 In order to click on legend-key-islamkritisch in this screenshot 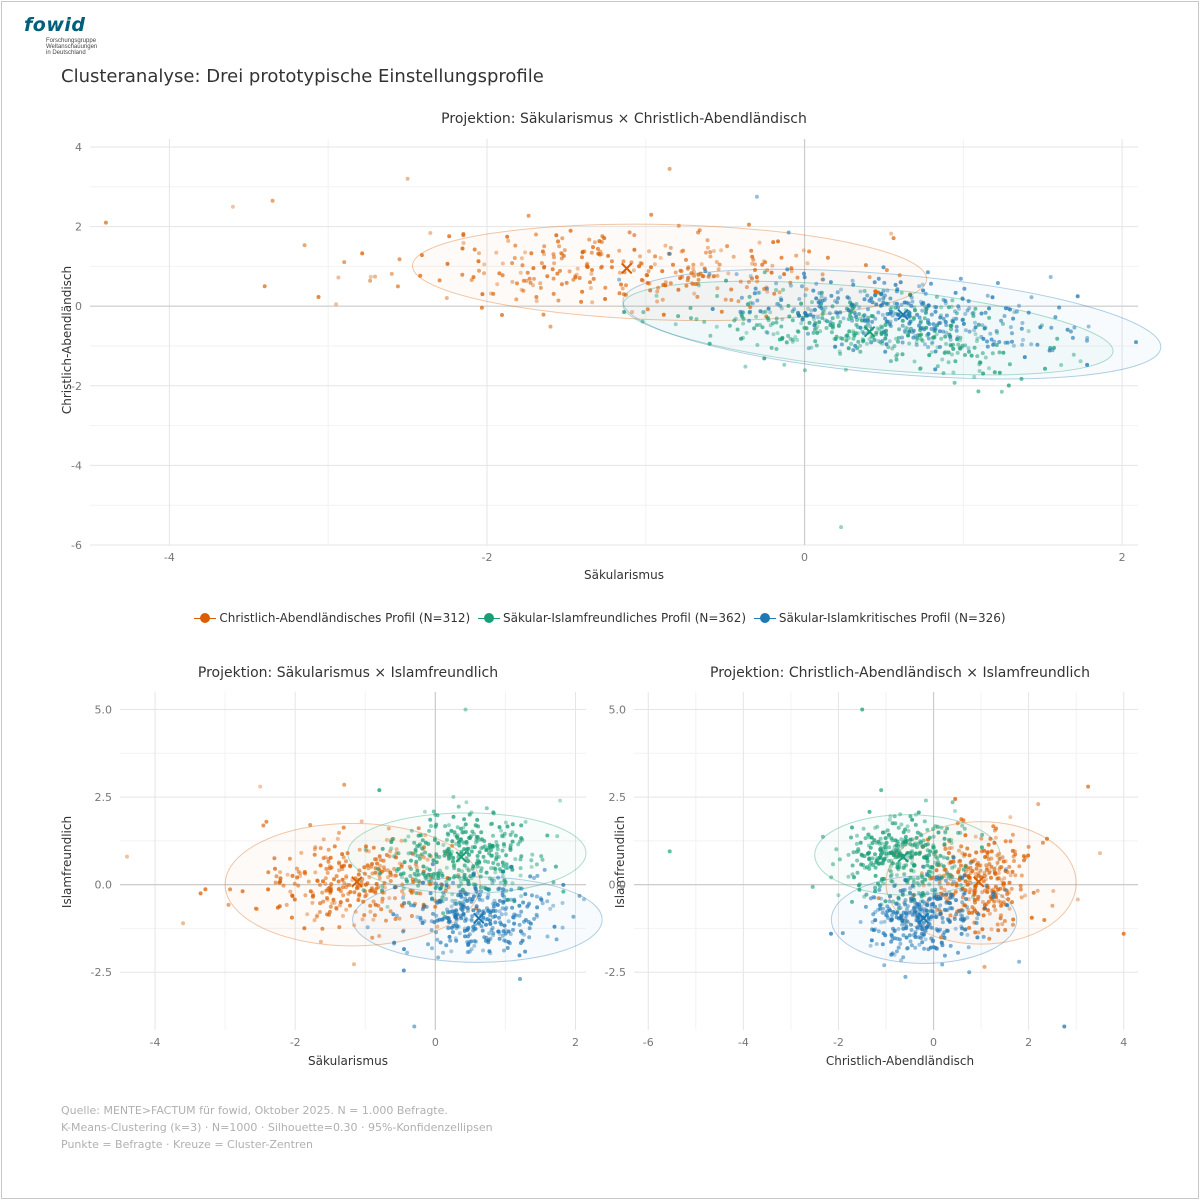, I will do `click(764, 618)`.